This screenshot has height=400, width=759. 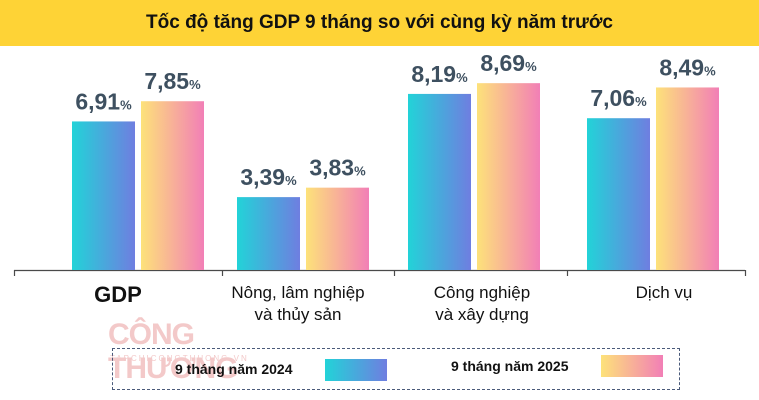 I want to click on bar-2025-cat1, so click(x=337, y=228).